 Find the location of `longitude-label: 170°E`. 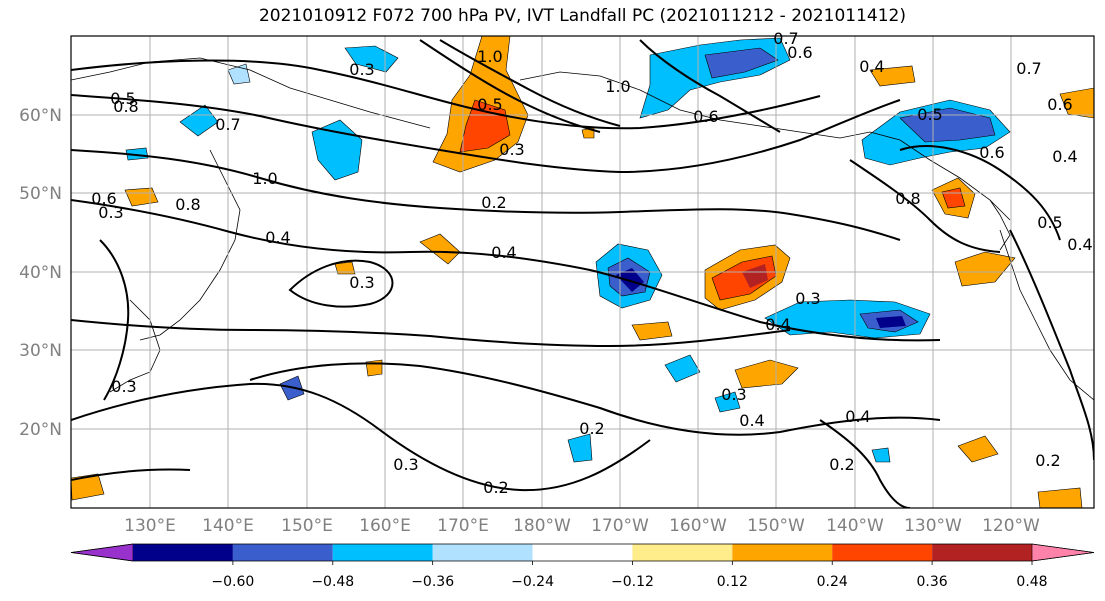

longitude-label: 170°E is located at coordinates (463, 526).